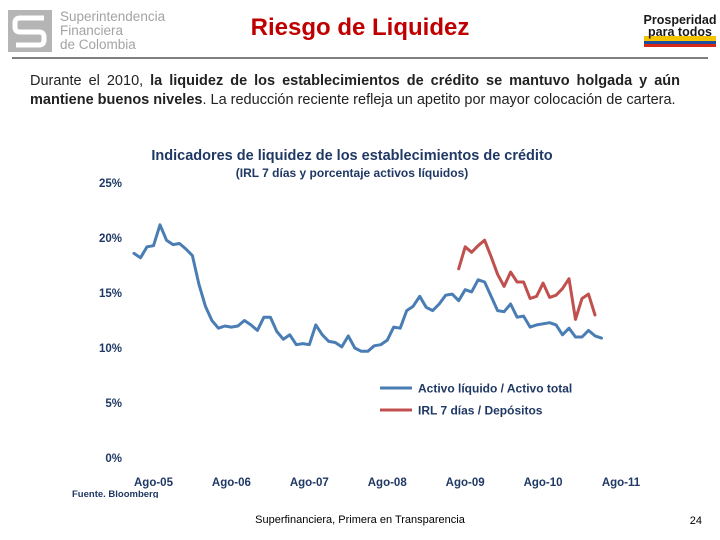 The width and height of the screenshot is (720, 540). I want to click on org-line1: Superintendencia, so click(113, 16).